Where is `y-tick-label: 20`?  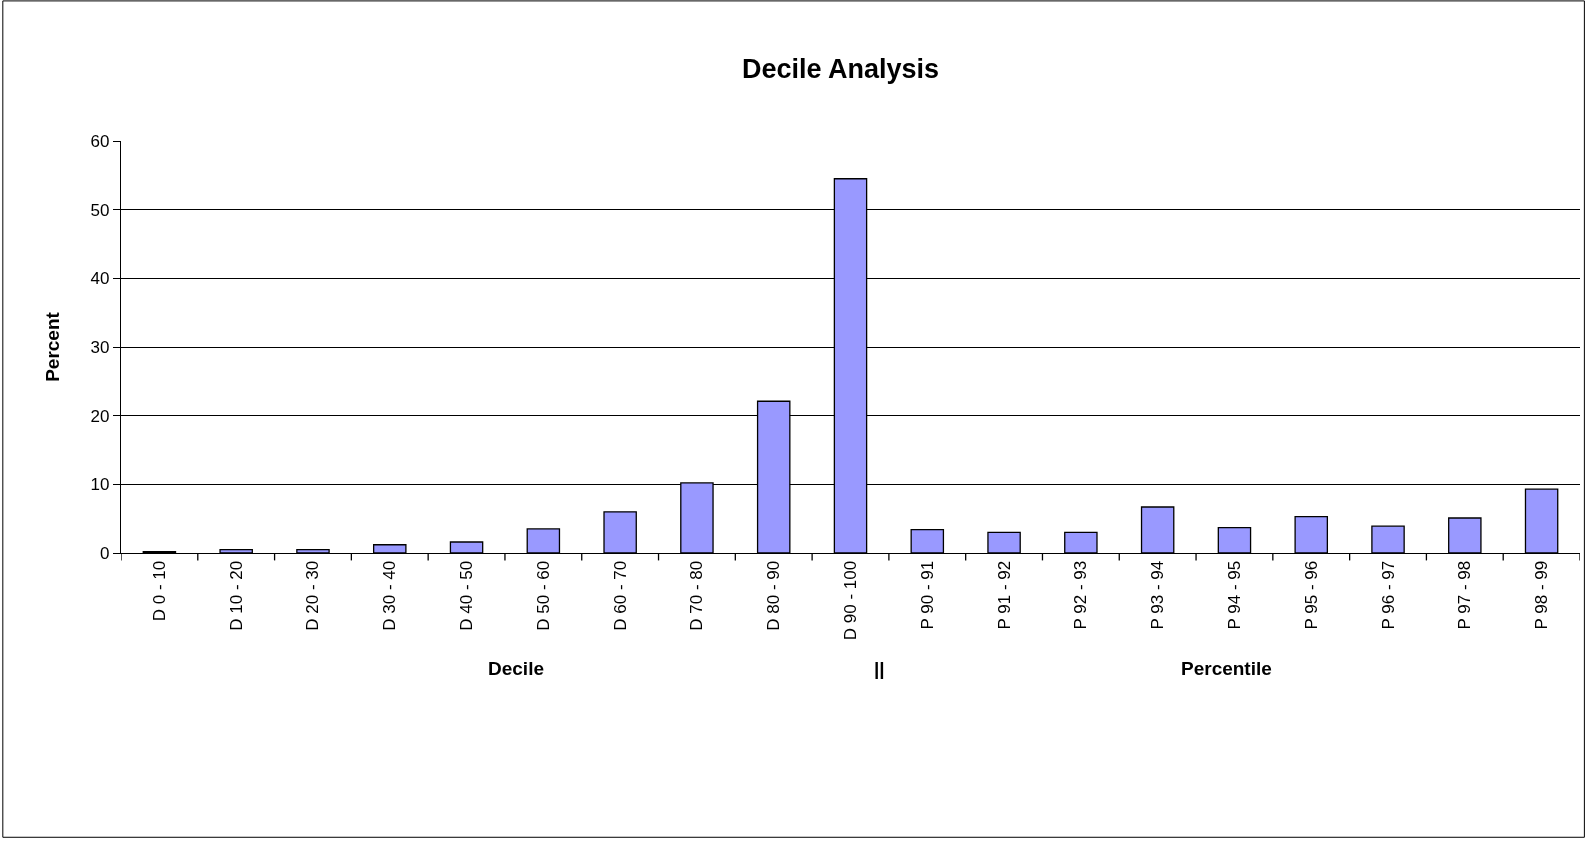
y-tick-label: 20 is located at coordinates (100, 416).